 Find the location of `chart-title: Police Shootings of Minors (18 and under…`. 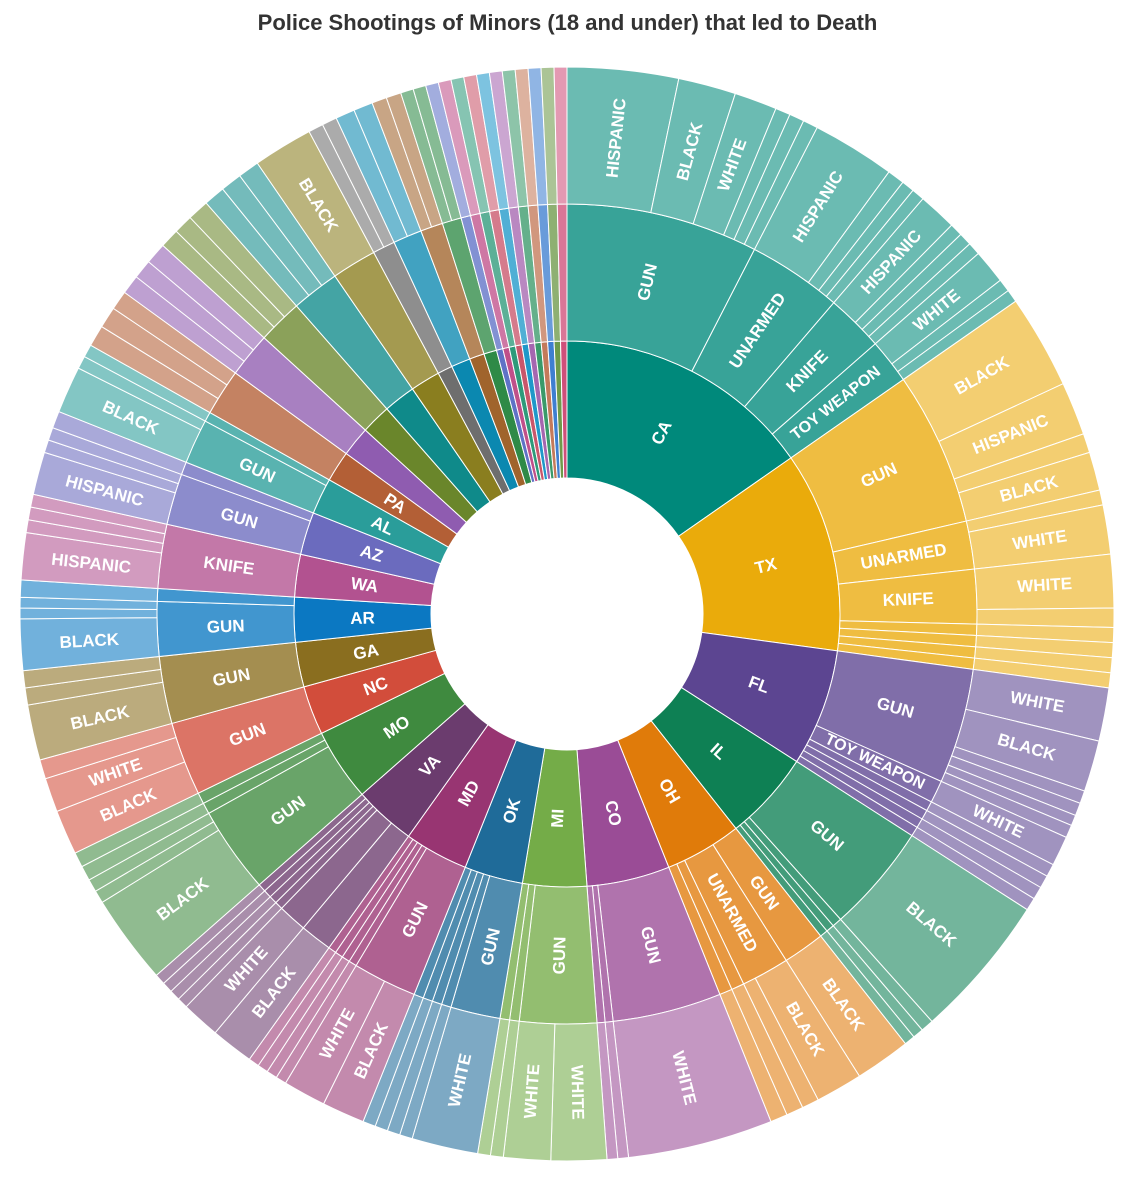

chart-title: Police Shootings of Minors (18 and under… is located at coordinates (567, 22).